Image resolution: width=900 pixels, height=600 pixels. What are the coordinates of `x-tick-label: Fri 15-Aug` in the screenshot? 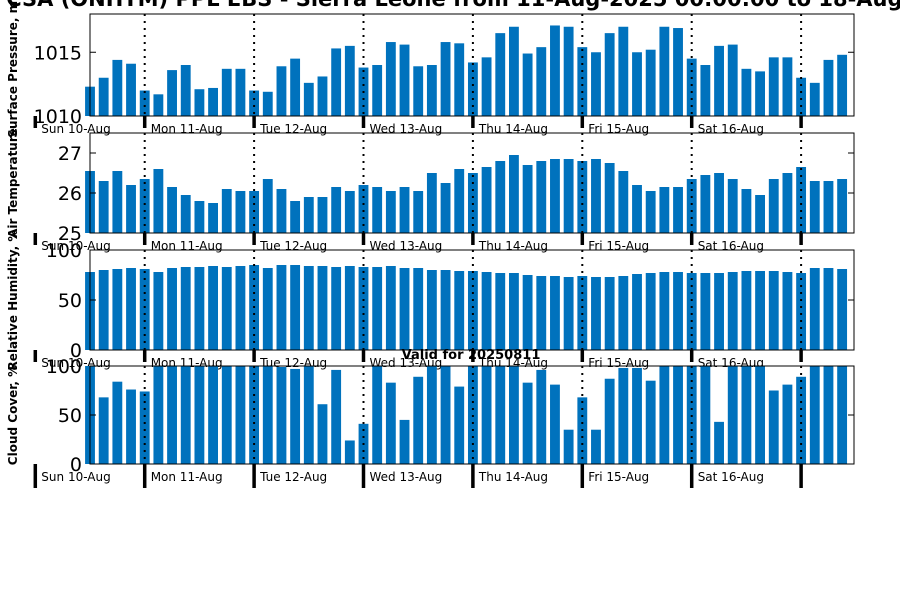 It's located at (618, 246).